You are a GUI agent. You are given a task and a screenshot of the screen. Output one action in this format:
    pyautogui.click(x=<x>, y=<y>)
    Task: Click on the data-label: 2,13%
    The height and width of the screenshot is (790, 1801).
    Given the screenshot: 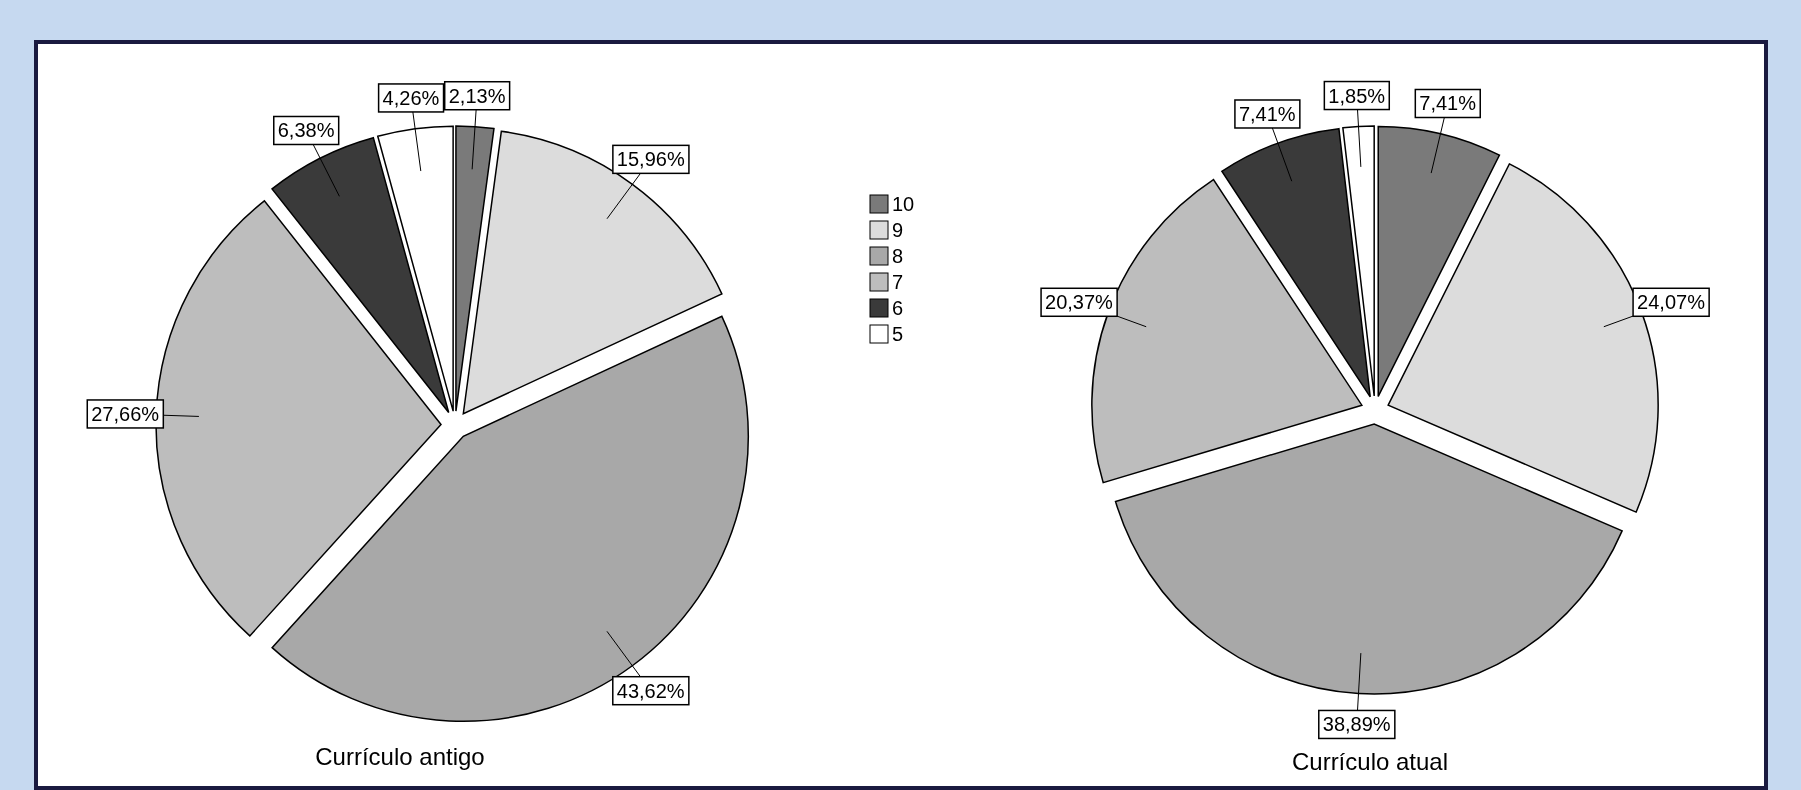 What is the action you would take?
    pyautogui.click(x=477, y=95)
    